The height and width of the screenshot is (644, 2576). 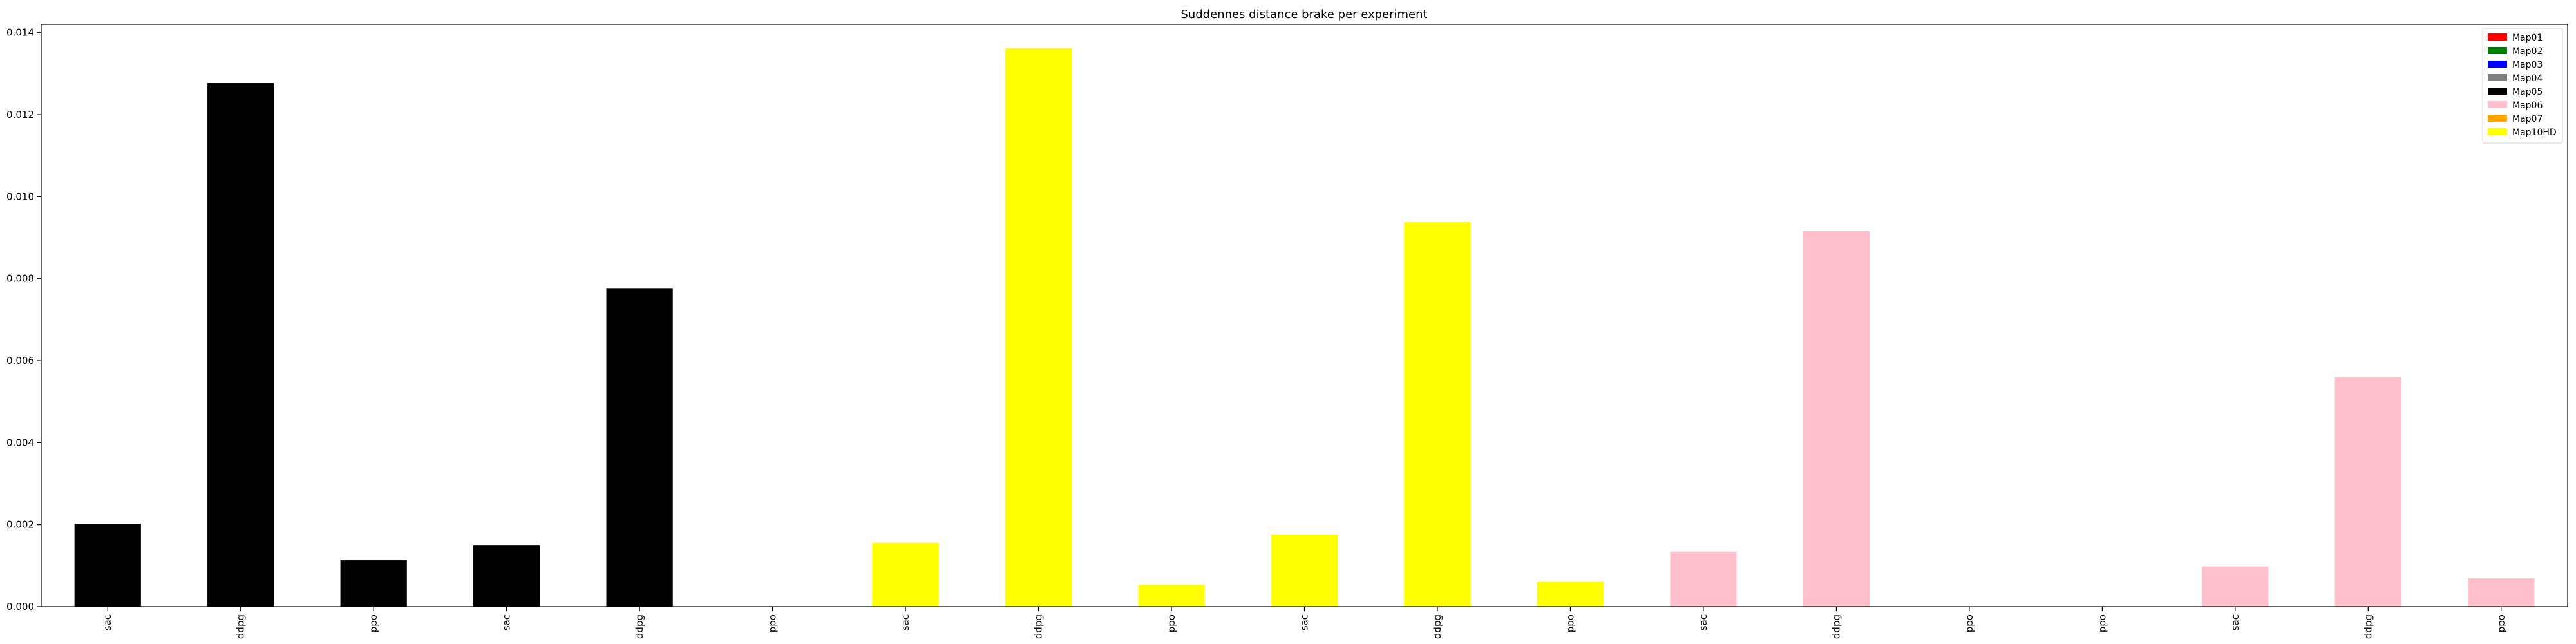 What do you see at coordinates (2527, 105) in the screenshot?
I see `legend-label: Map06` at bounding box center [2527, 105].